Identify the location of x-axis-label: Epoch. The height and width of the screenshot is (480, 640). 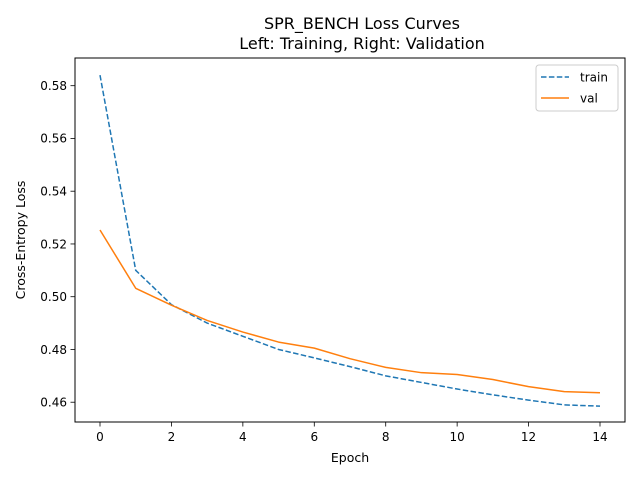
(350, 457).